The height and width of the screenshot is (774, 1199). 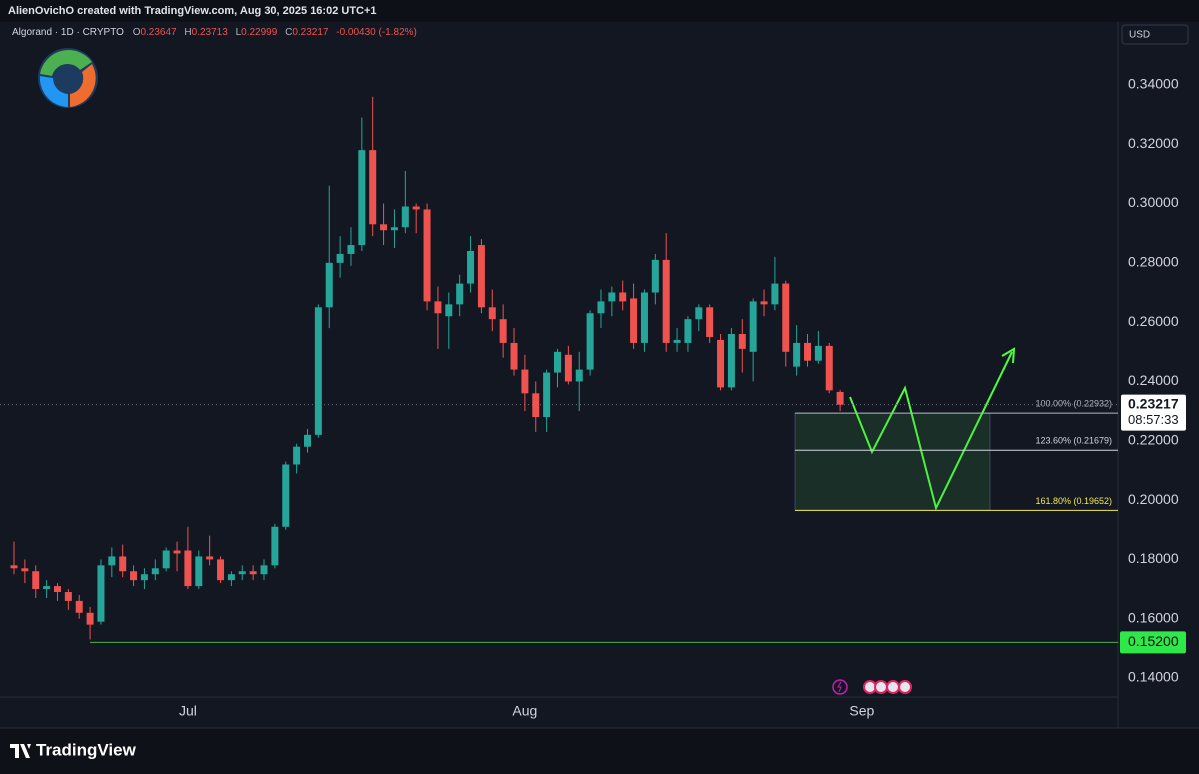 What do you see at coordinates (68, 32) in the screenshot?
I see `symbol: Algorand · 1D · CRYPTO` at bounding box center [68, 32].